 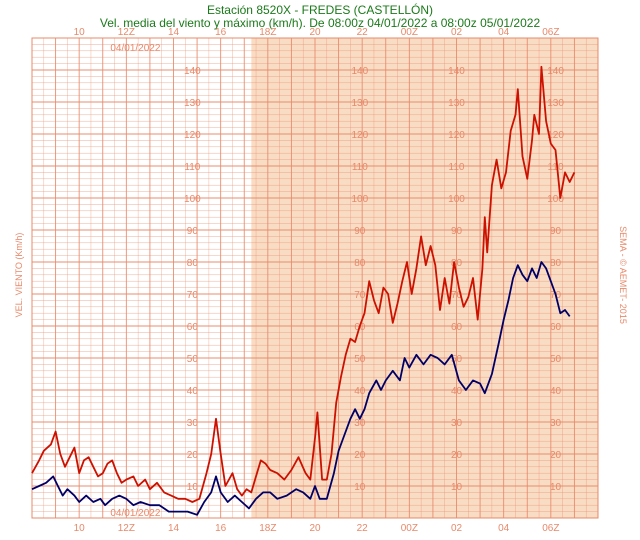 What do you see at coordinates (221, 528) in the screenshot?
I see `x-tick-label-bottom: 16` at bounding box center [221, 528].